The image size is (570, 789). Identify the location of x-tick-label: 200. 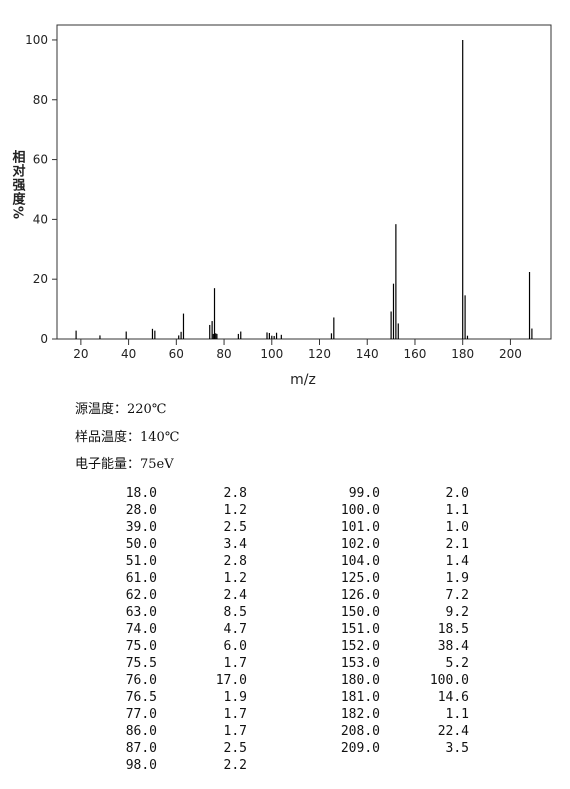
(510, 354).